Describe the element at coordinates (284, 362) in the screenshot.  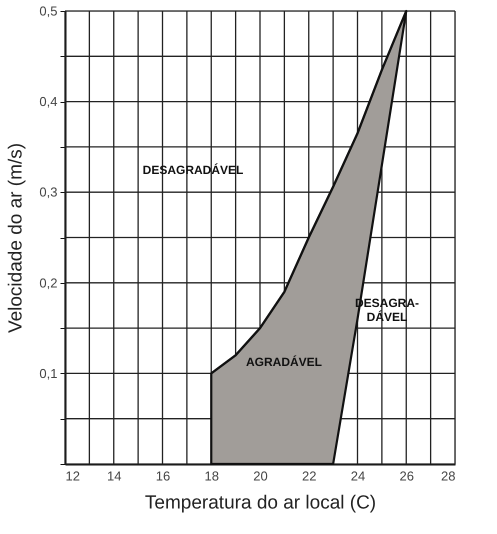
I see `annotation: AGRADÁVEL` at that location.